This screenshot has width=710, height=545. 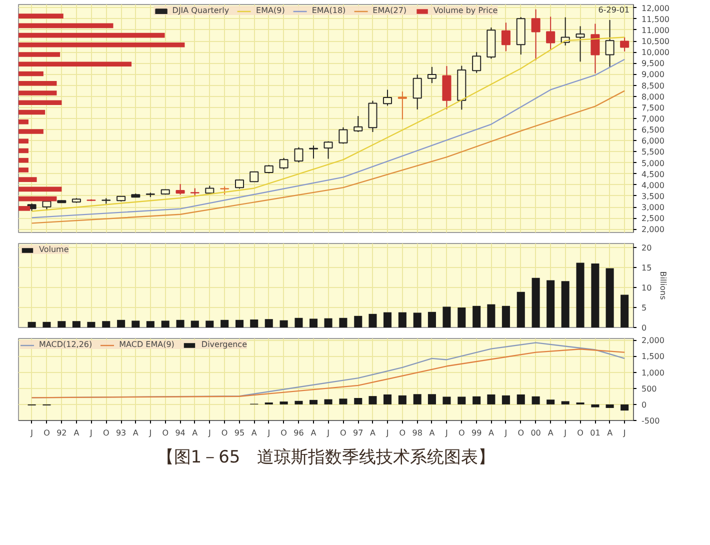 I want to click on legend-label: DJIA Quarterly, so click(x=201, y=10).